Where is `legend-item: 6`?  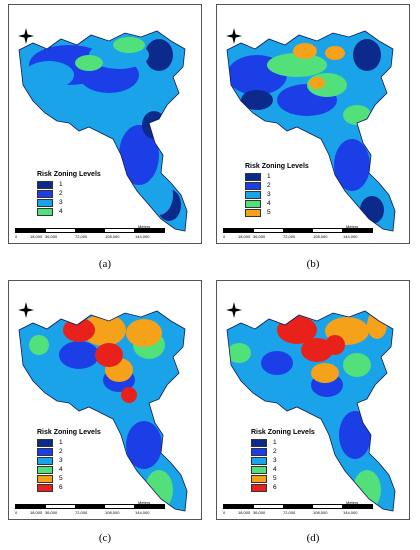
legend-item: 6 is located at coordinates (283, 487).